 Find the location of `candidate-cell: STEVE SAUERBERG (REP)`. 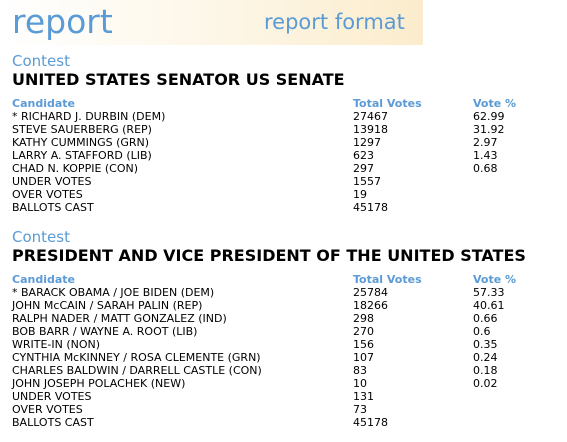

candidate-cell: STEVE SAUERBERG (REP) is located at coordinates (82, 129).